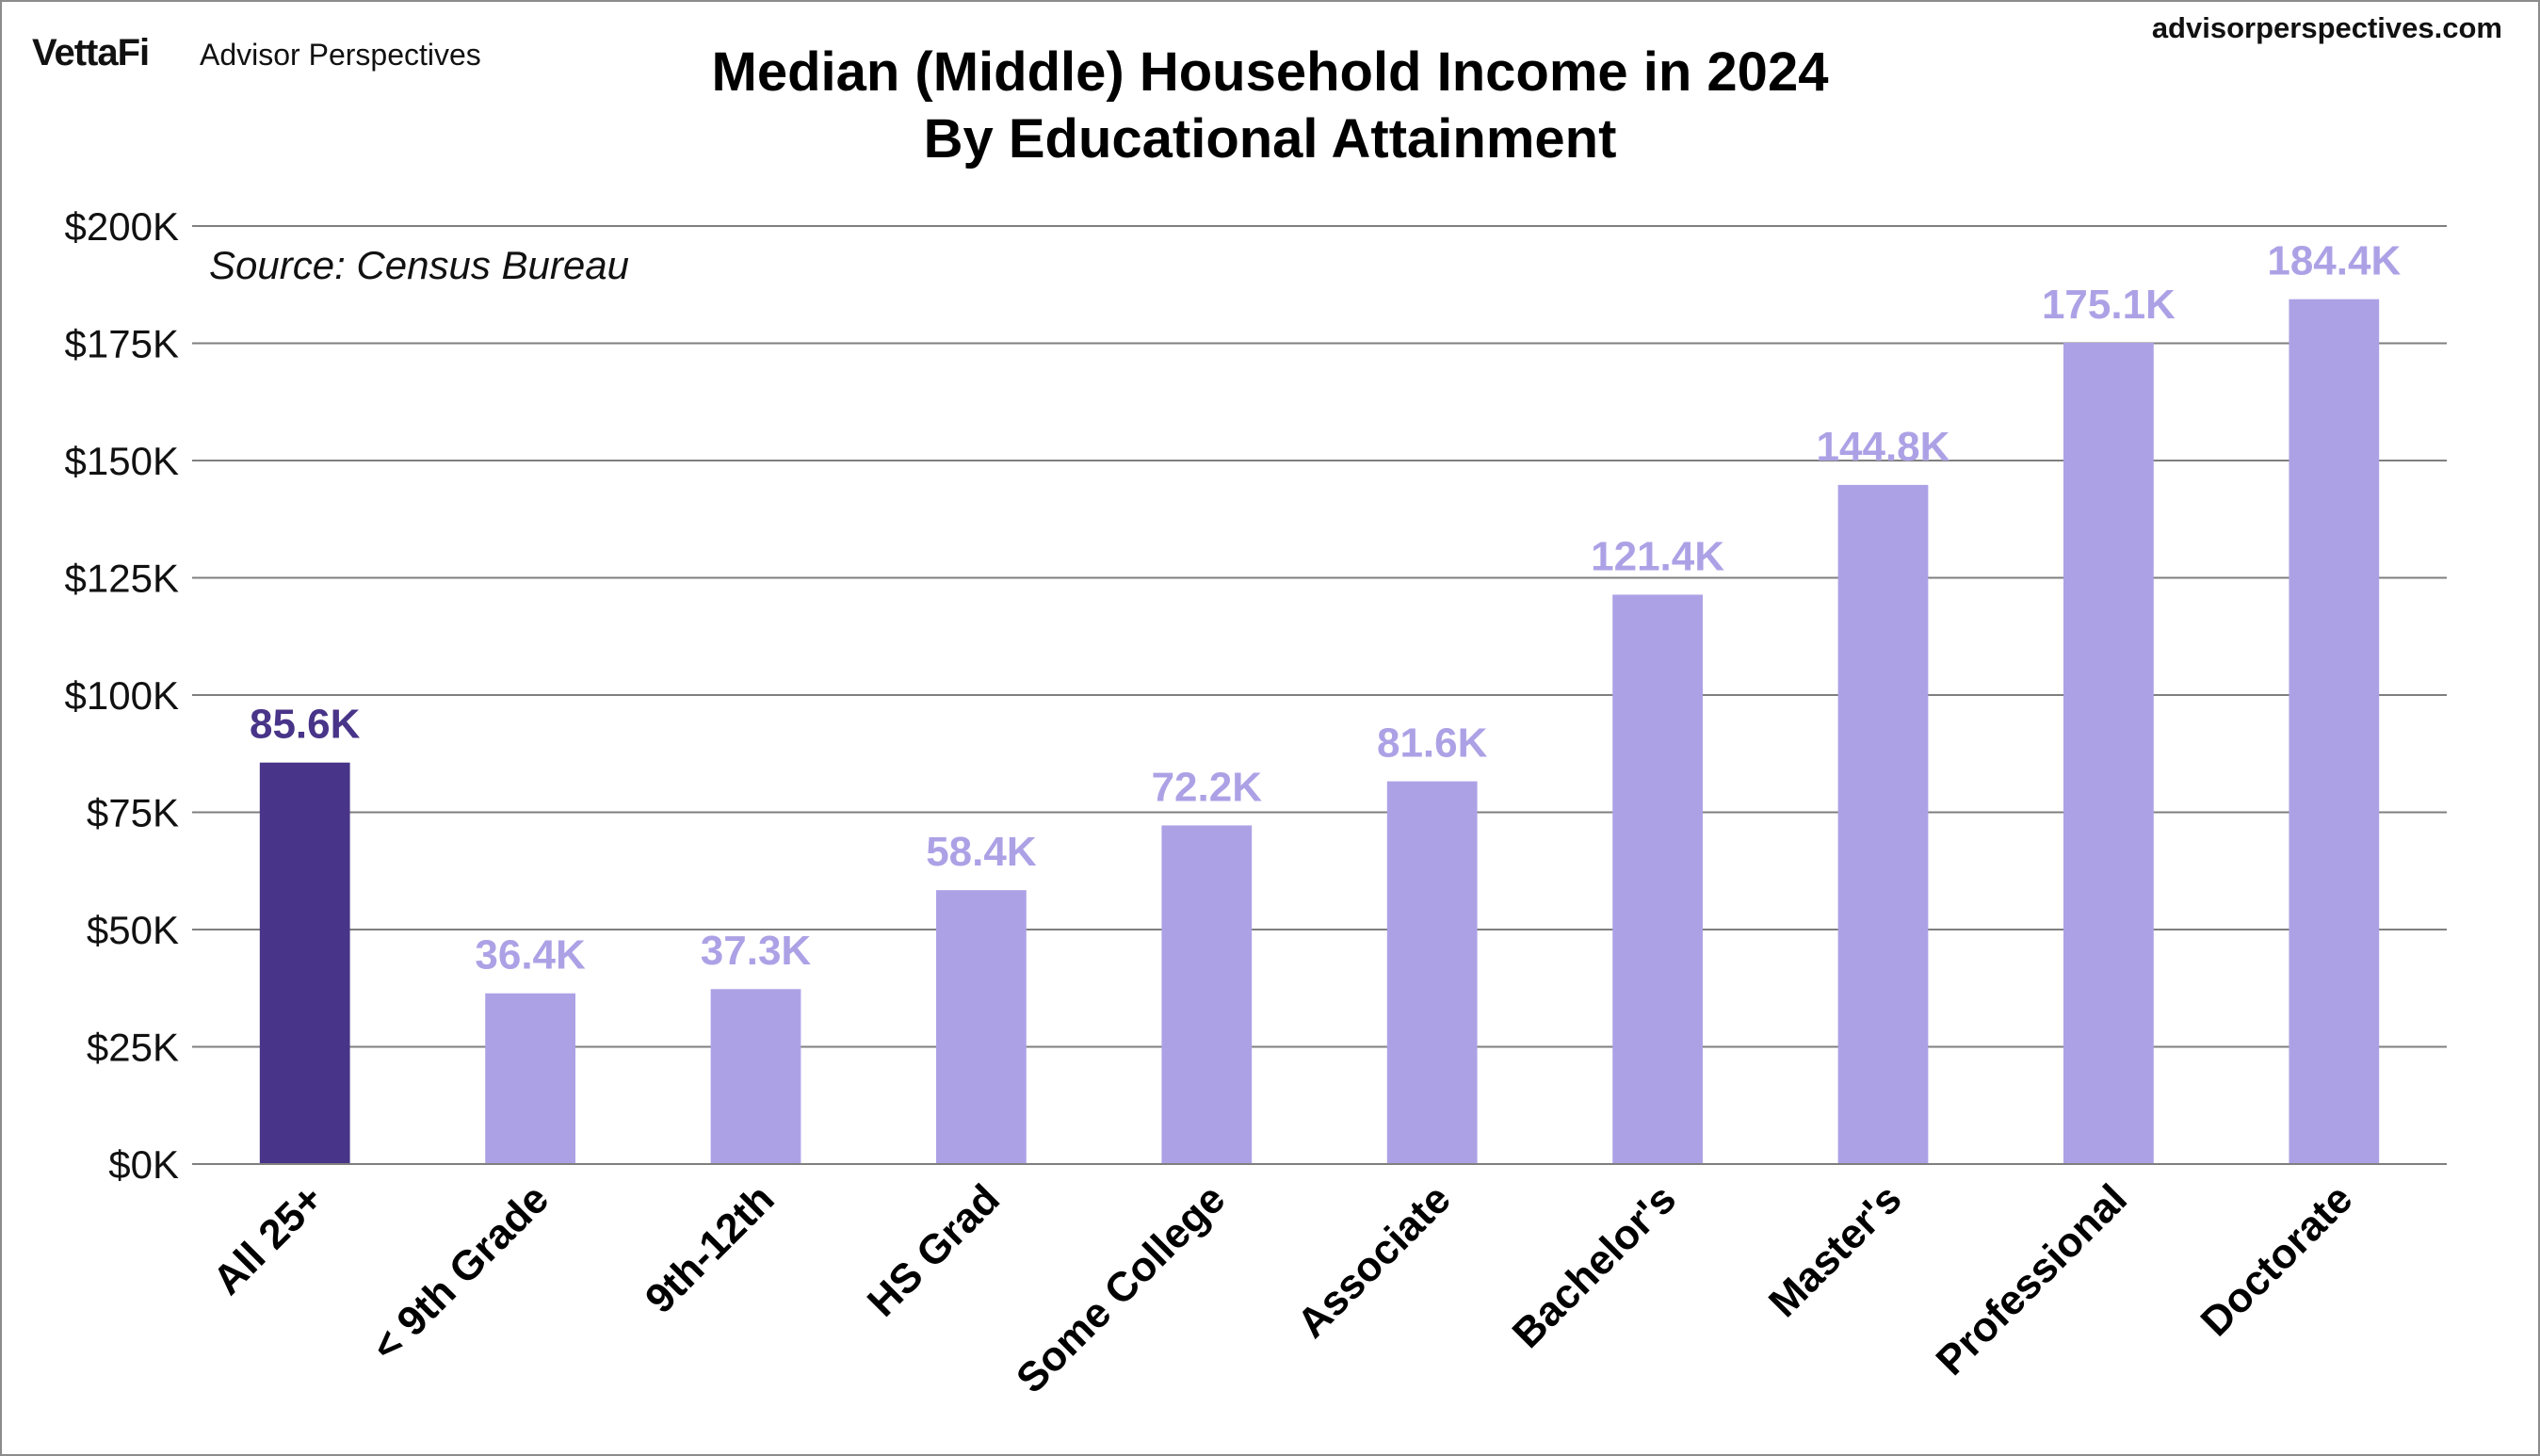 This screenshot has height=1456, width=2540. Describe the element at coordinates (756, 951) in the screenshot. I see `data-label: 37.3K` at that location.